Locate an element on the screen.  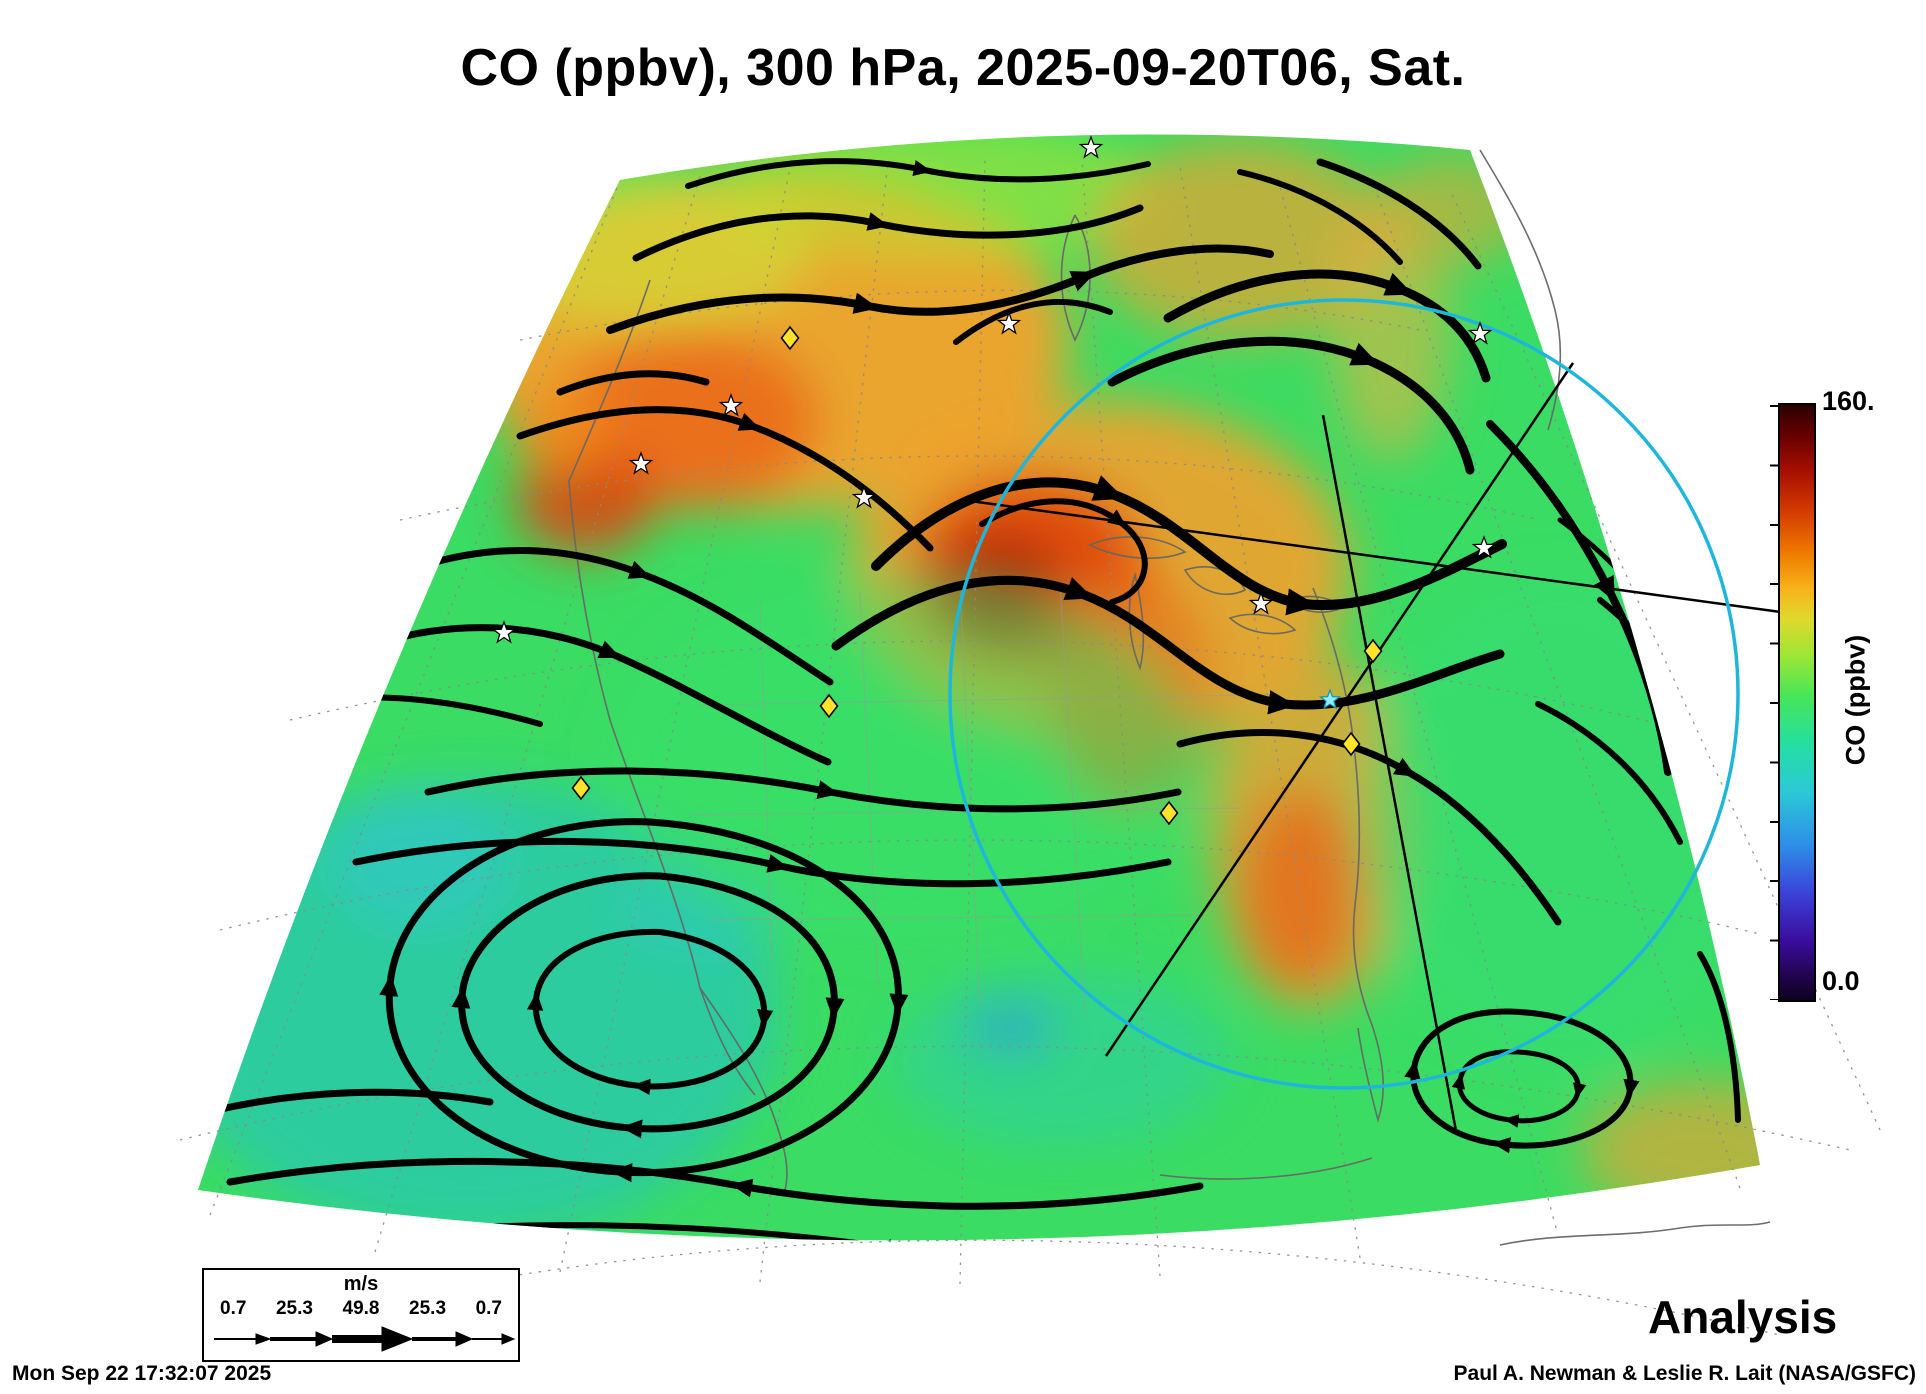
wind-legend-value: 49.8 is located at coordinates (361, 1308).